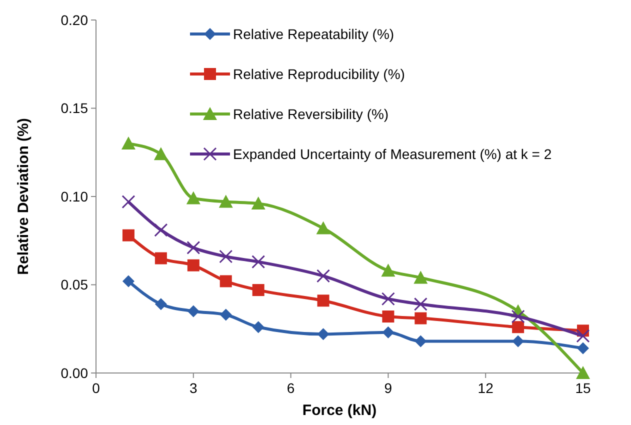 The height and width of the screenshot is (425, 631). What do you see at coordinates (392, 154) in the screenshot?
I see `legend-label: Expanded Uncertainty of Measurement (%) at k = 2` at bounding box center [392, 154].